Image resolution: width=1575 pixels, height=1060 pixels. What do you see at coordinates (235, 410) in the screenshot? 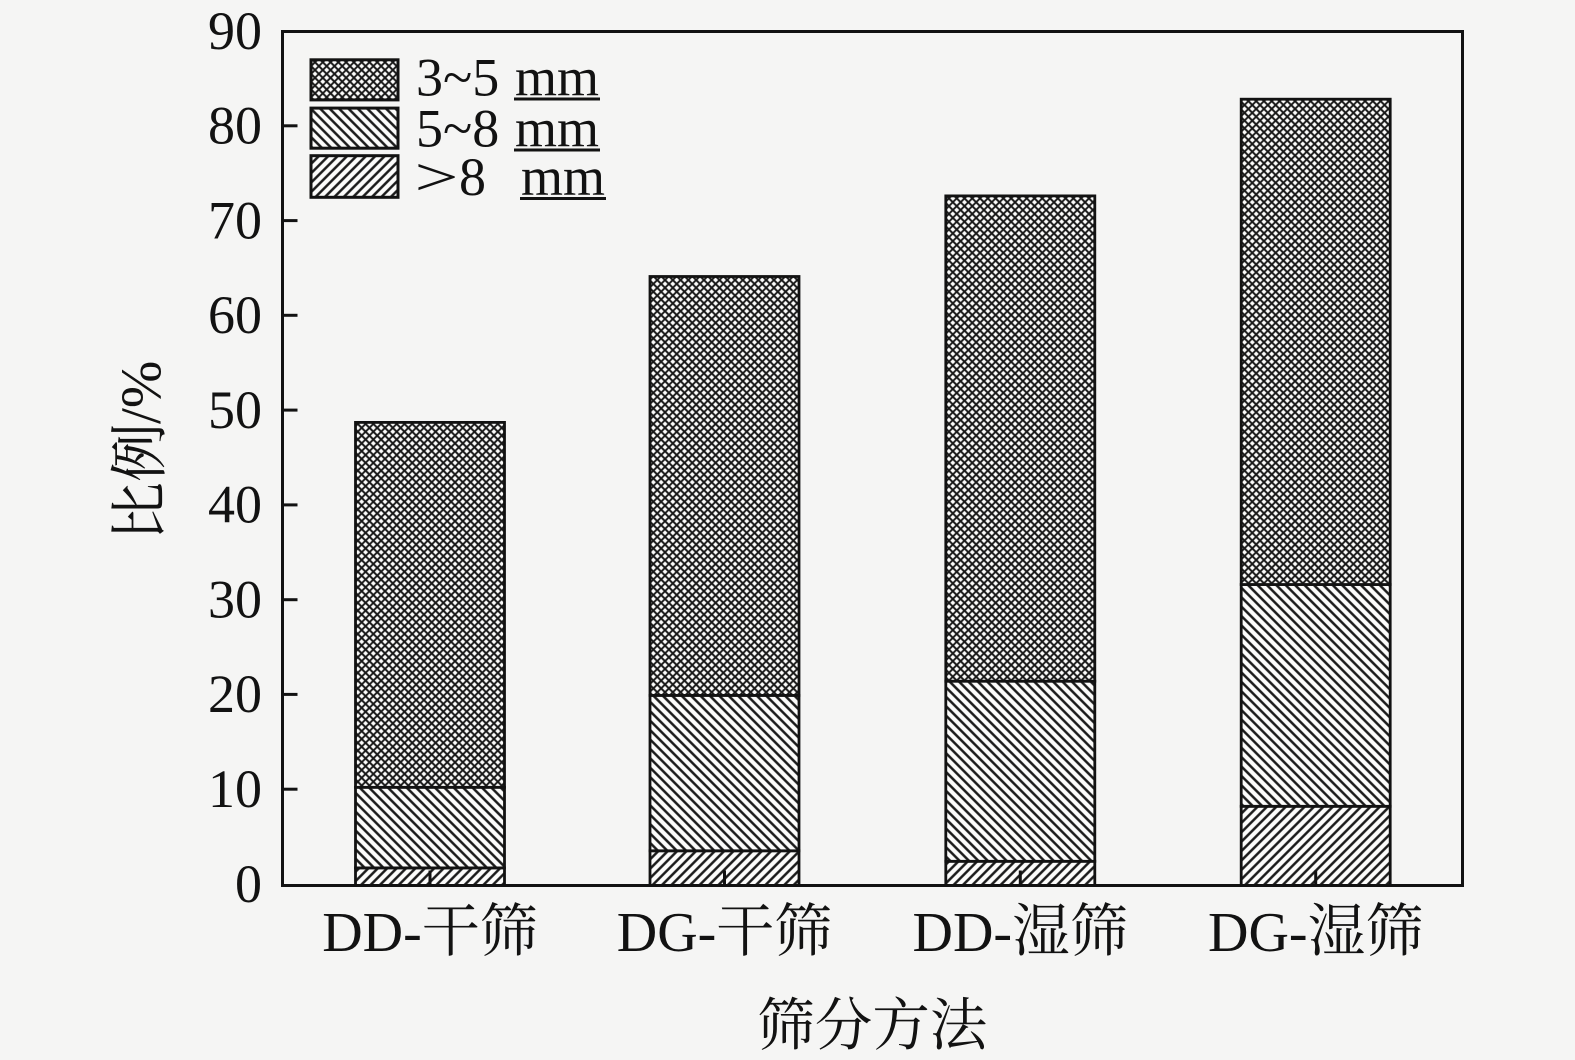
I see `svg-text: 50` at bounding box center [235, 410].